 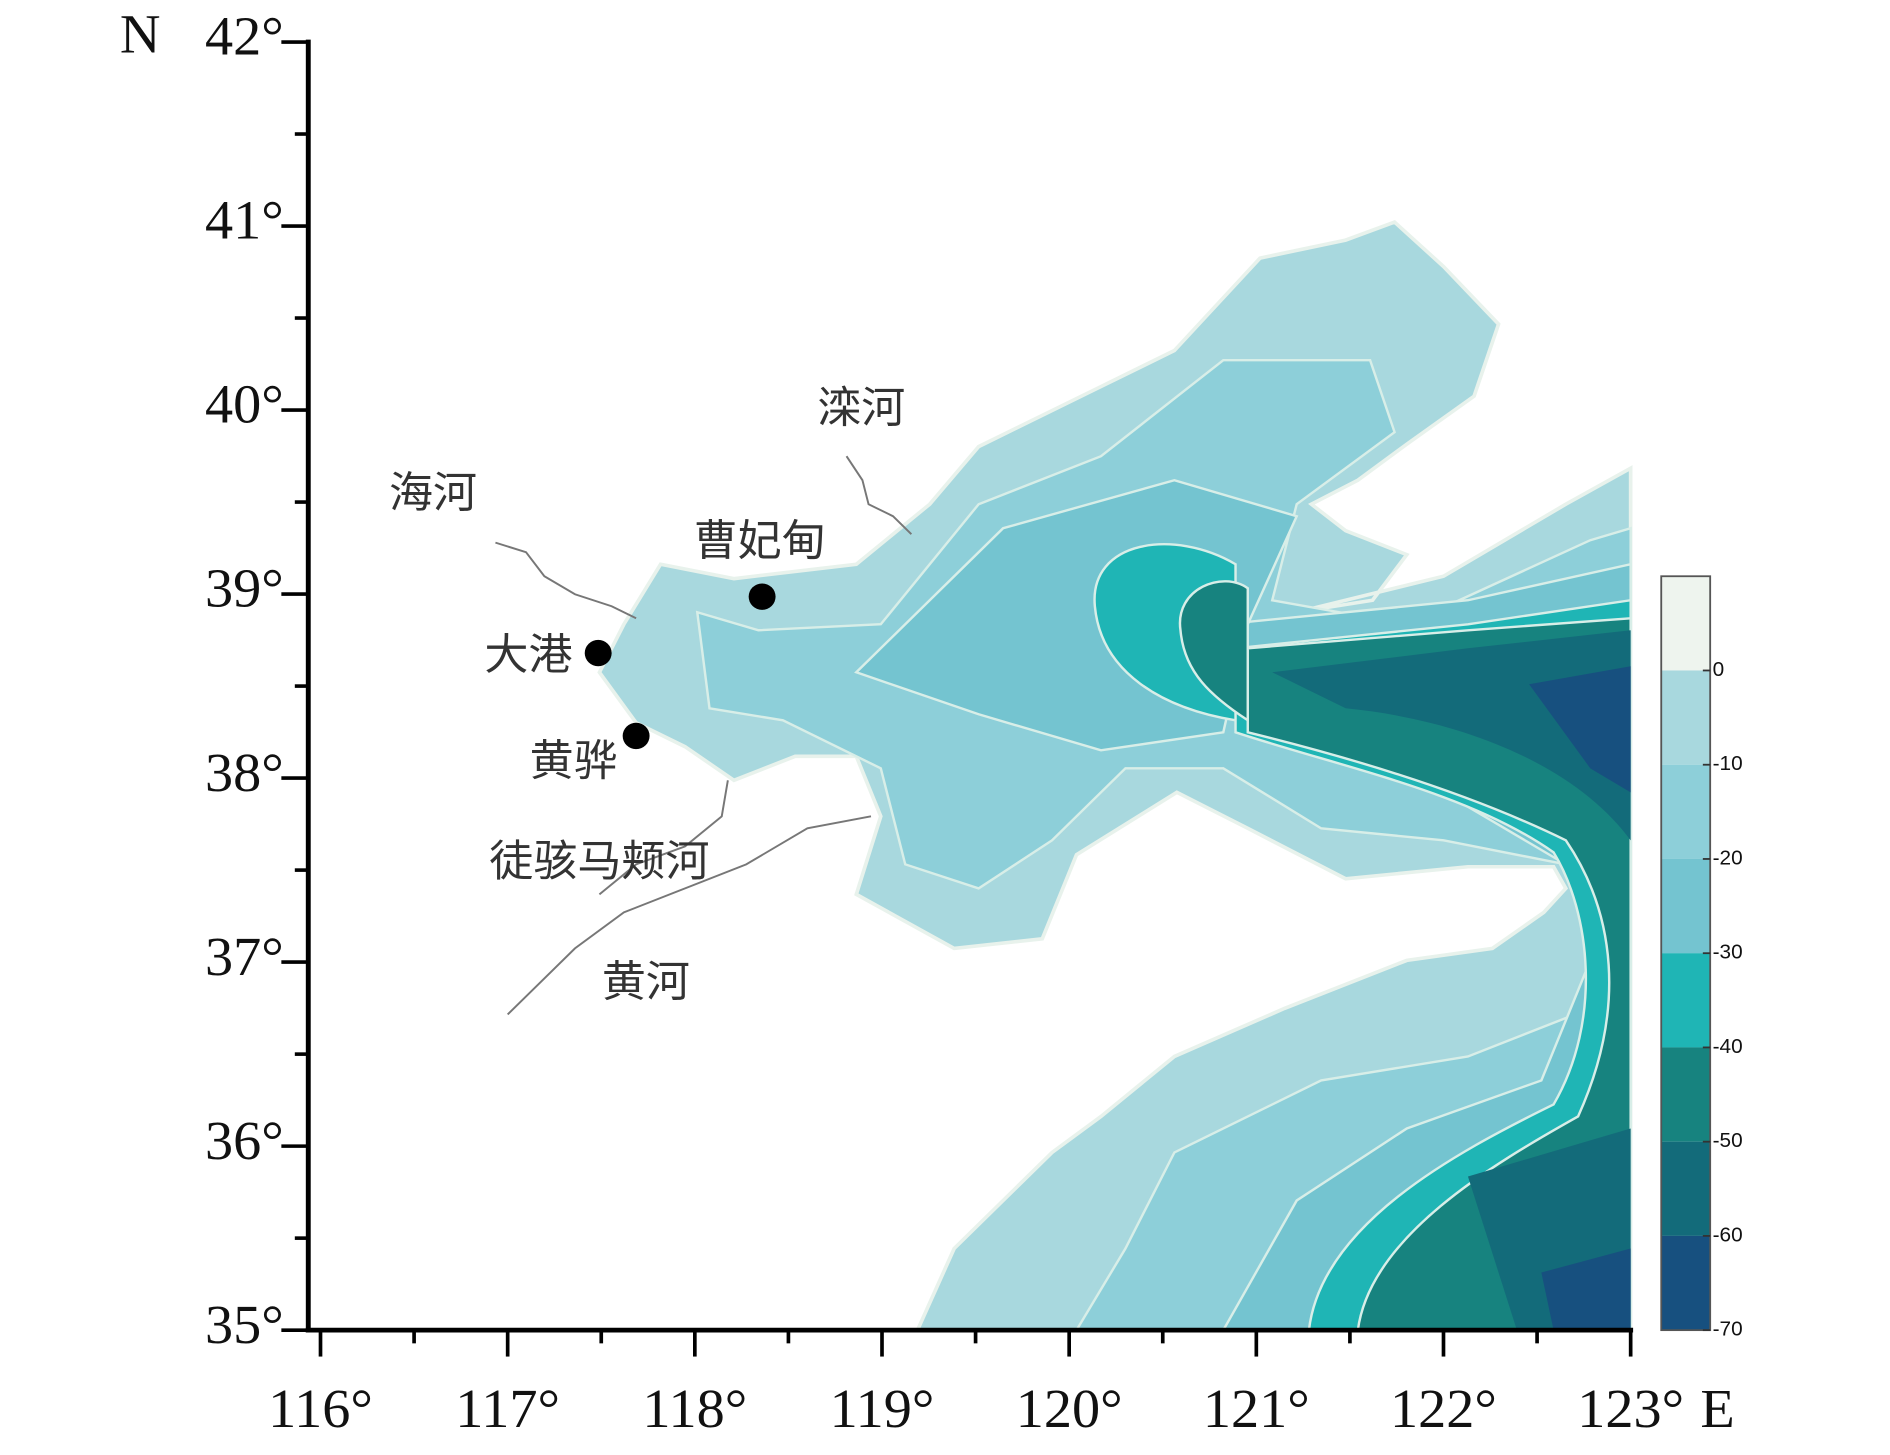 I want to click on place-labels: 滦河 海河 曹妃甸 大港 黄骅 徒骇马颊河 黄河, so click(x=647, y=695).